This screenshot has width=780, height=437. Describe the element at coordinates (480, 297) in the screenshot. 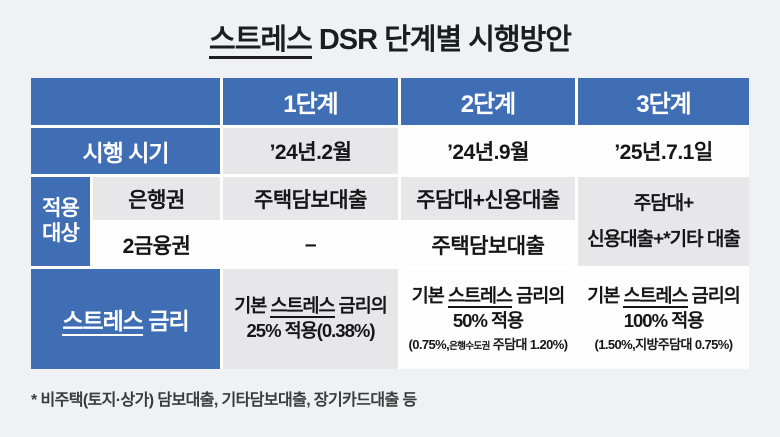

I see `rate-step2-line1-underlined: 스트레스` at that location.